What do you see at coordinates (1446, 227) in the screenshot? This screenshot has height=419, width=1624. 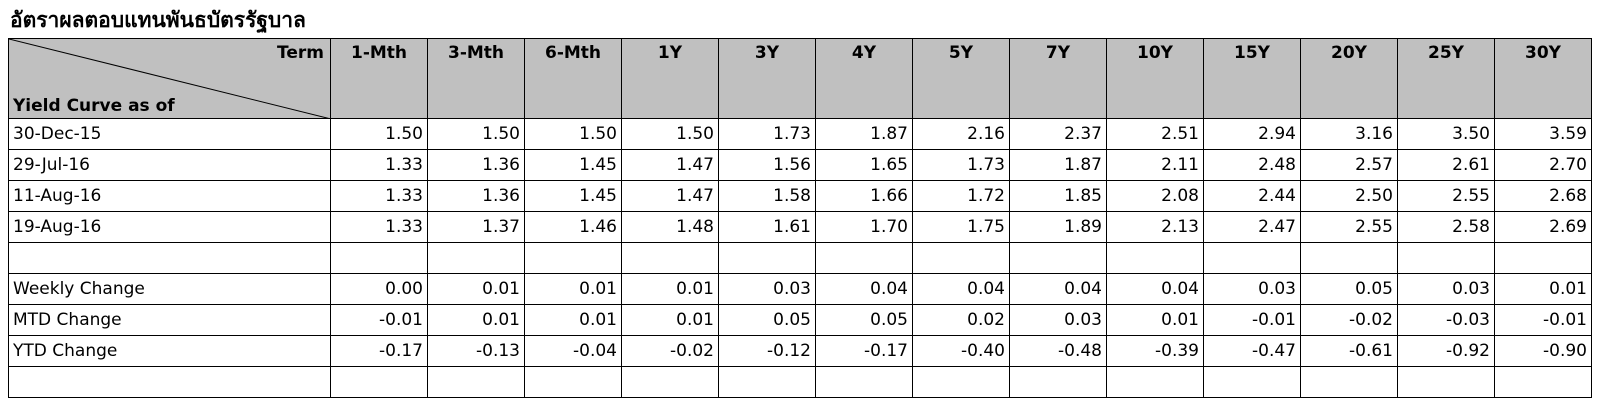 I see `value-cell: 2.58` at bounding box center [1446, 227].